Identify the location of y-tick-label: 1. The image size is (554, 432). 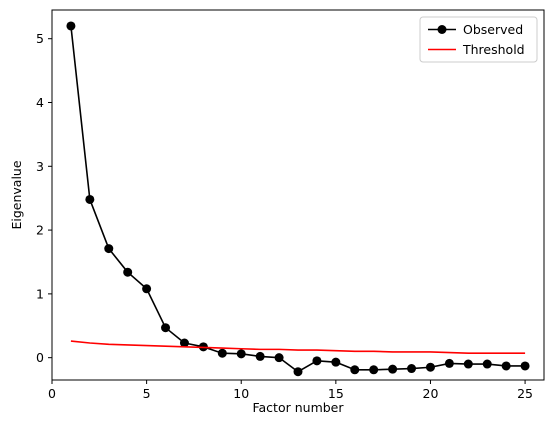
(40, 293).